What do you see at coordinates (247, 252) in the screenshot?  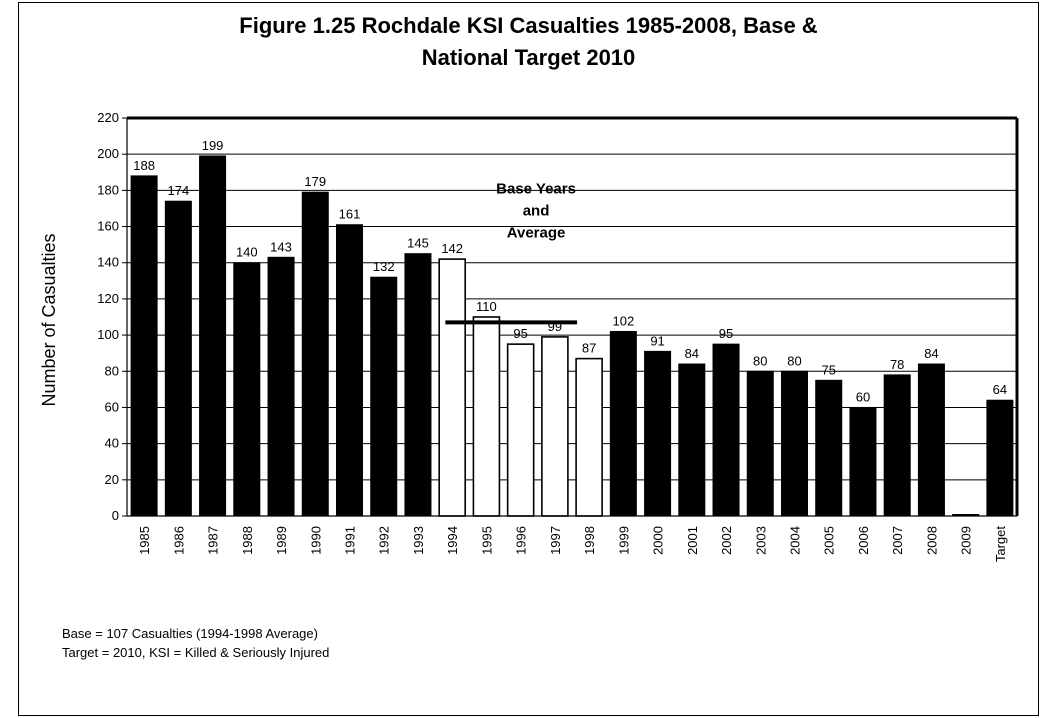 I see `bar-value-label: 140` at bounding box center [247, 252].